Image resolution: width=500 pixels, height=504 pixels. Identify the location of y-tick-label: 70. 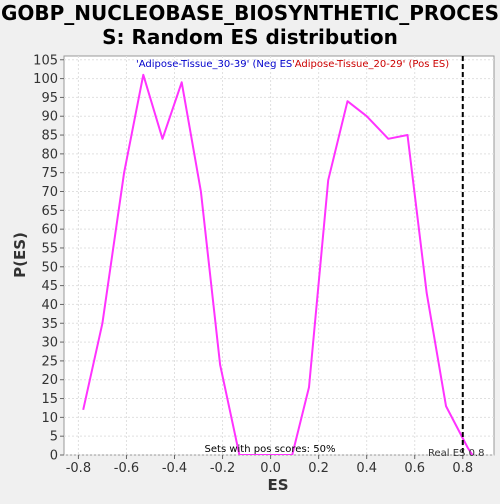
(49, 192).